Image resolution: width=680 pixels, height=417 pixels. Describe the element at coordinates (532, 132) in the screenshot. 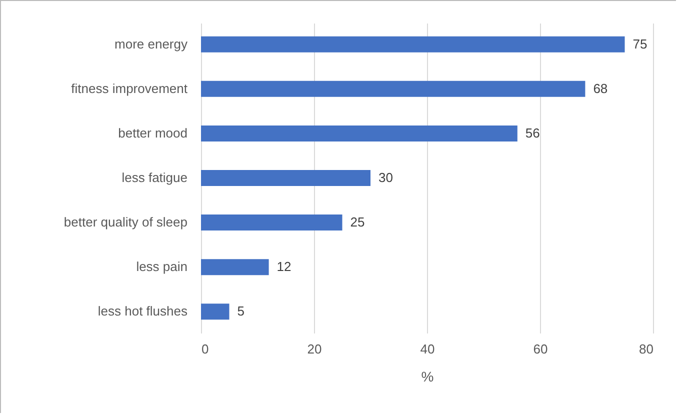

I see `data-label: 56` at that location.